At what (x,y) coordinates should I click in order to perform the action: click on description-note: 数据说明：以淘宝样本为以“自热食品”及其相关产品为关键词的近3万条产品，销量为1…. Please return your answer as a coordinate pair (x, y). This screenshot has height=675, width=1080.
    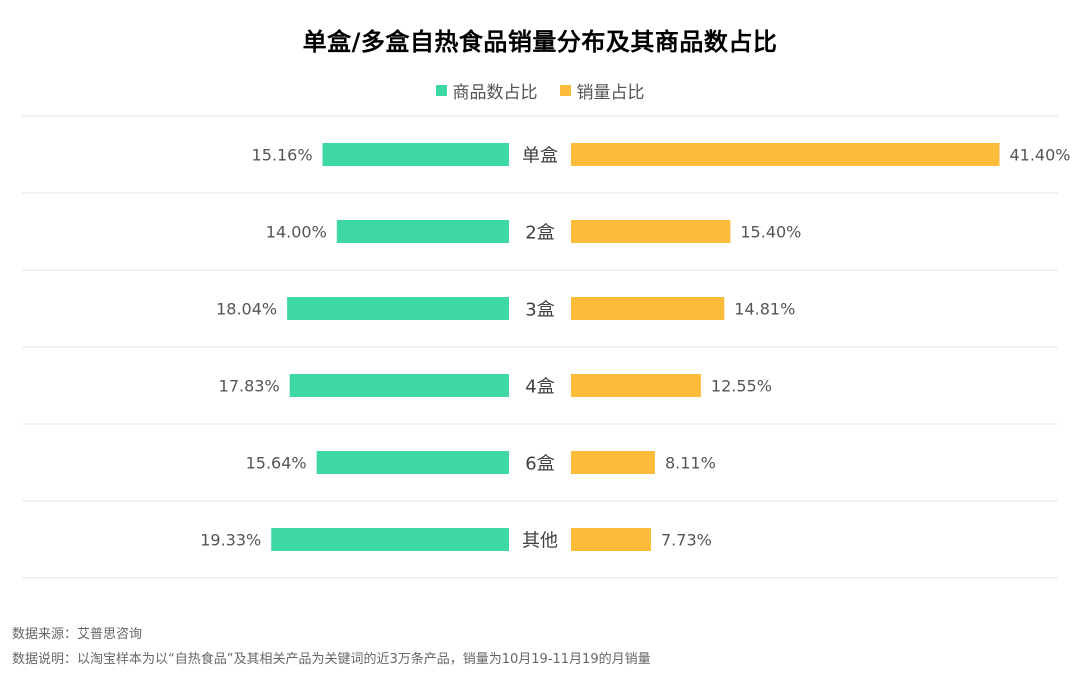
    Looking at the image, I should click on (331, 659).